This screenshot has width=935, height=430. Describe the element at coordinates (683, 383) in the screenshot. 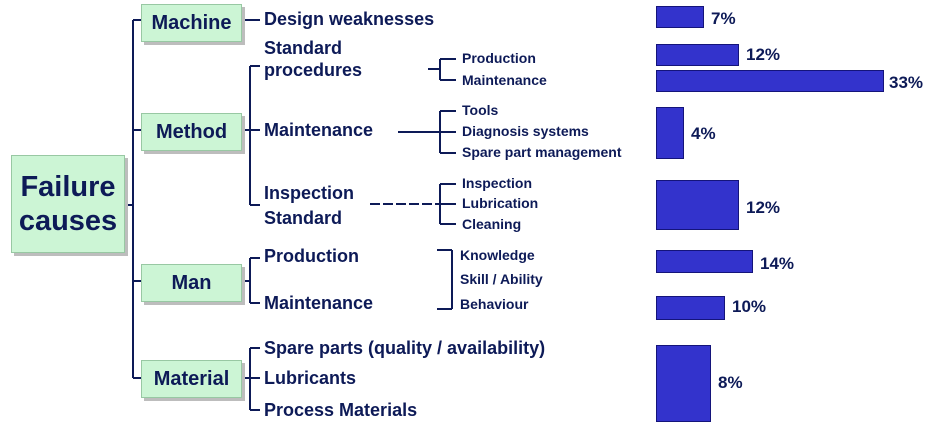

I see `bar-material` at that location.